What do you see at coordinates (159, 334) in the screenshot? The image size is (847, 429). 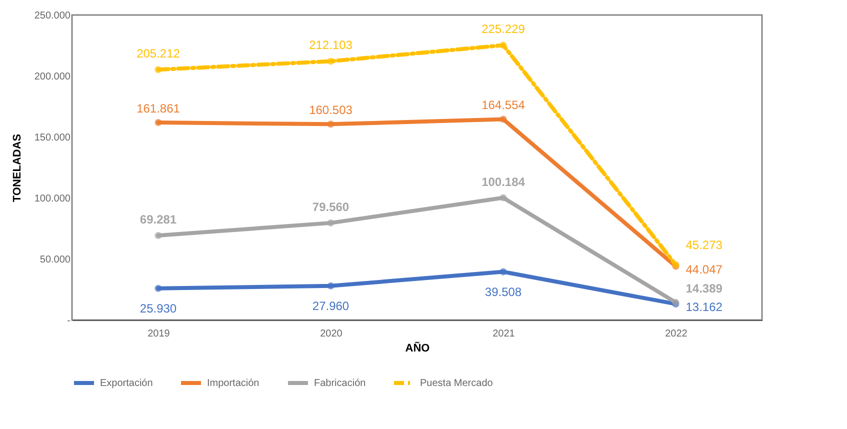 I see `x-tick-label: 2019` at bounding box center [159, 334].